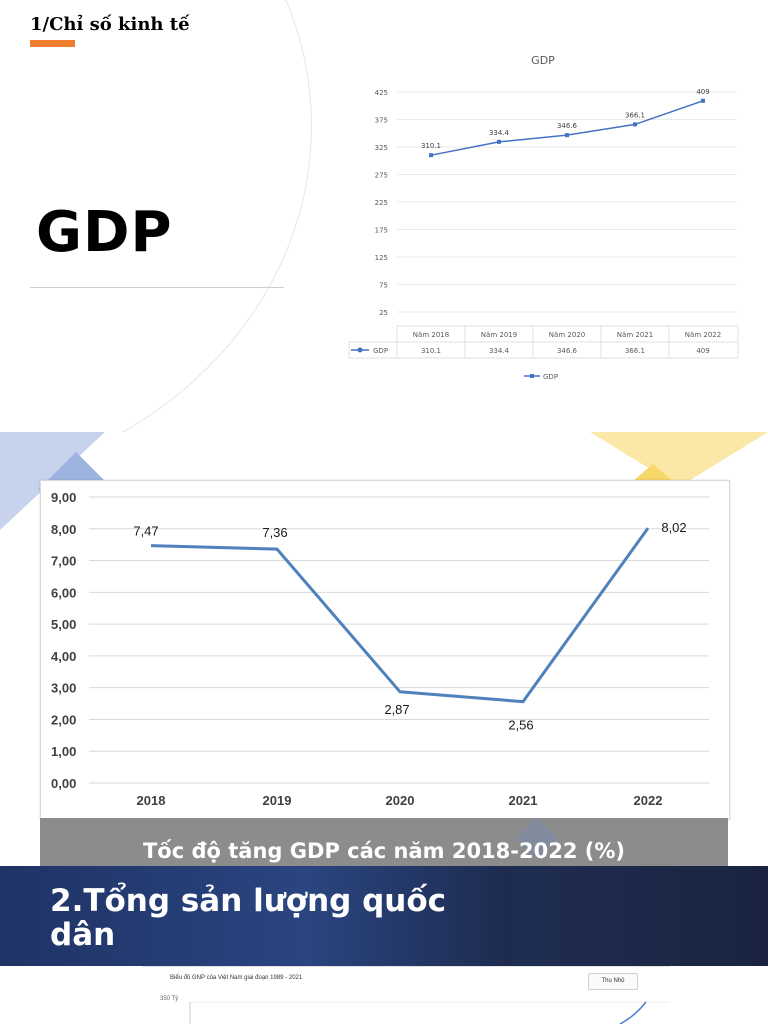  Describe the element at coordinates (702, 351) in the screenshot. I see `table-value-cell: 409` at that location.